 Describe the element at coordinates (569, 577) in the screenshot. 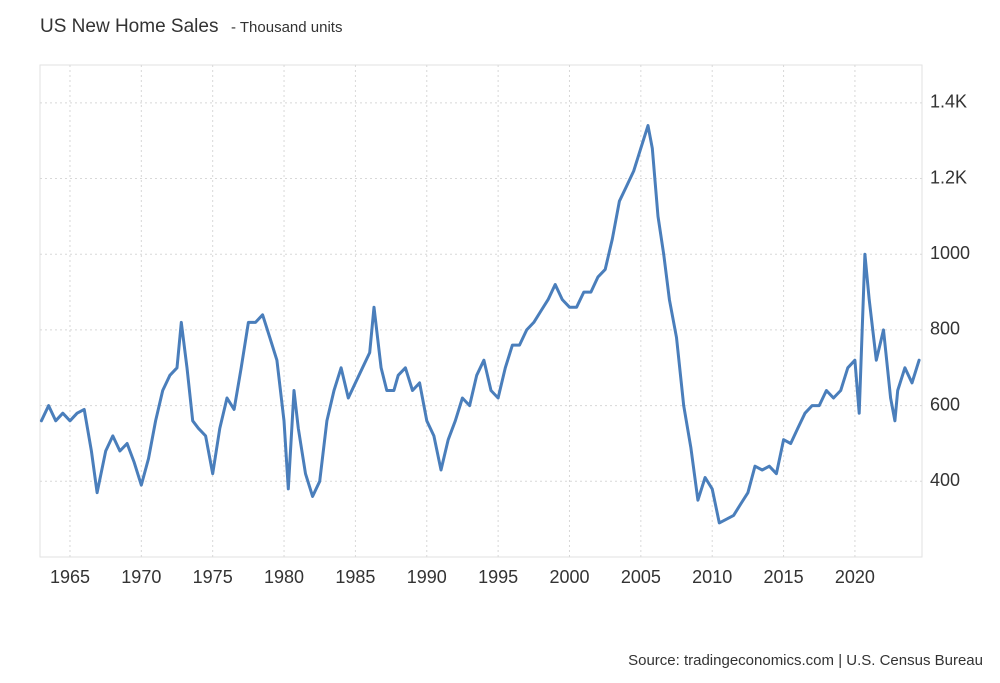

I see `x-tick-label: 2000` at that location.